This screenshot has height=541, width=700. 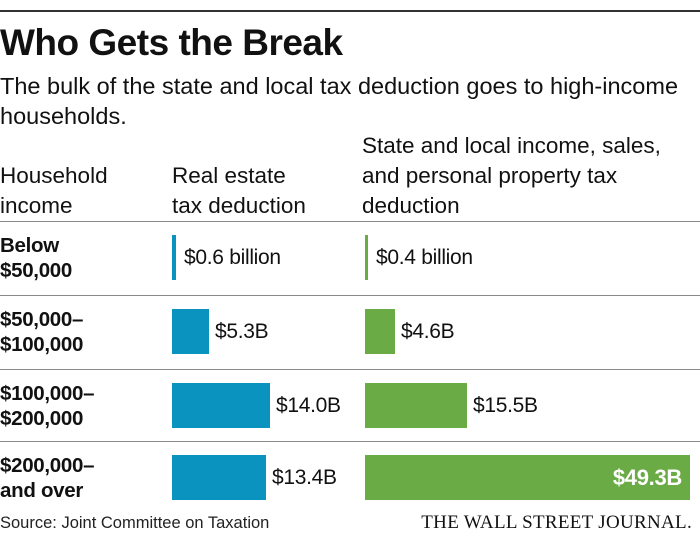 What do you see at coordinates (42, 490) in the screenshot?
I see `income-bracket-label-line: and over` at bounding box center [42, 490].